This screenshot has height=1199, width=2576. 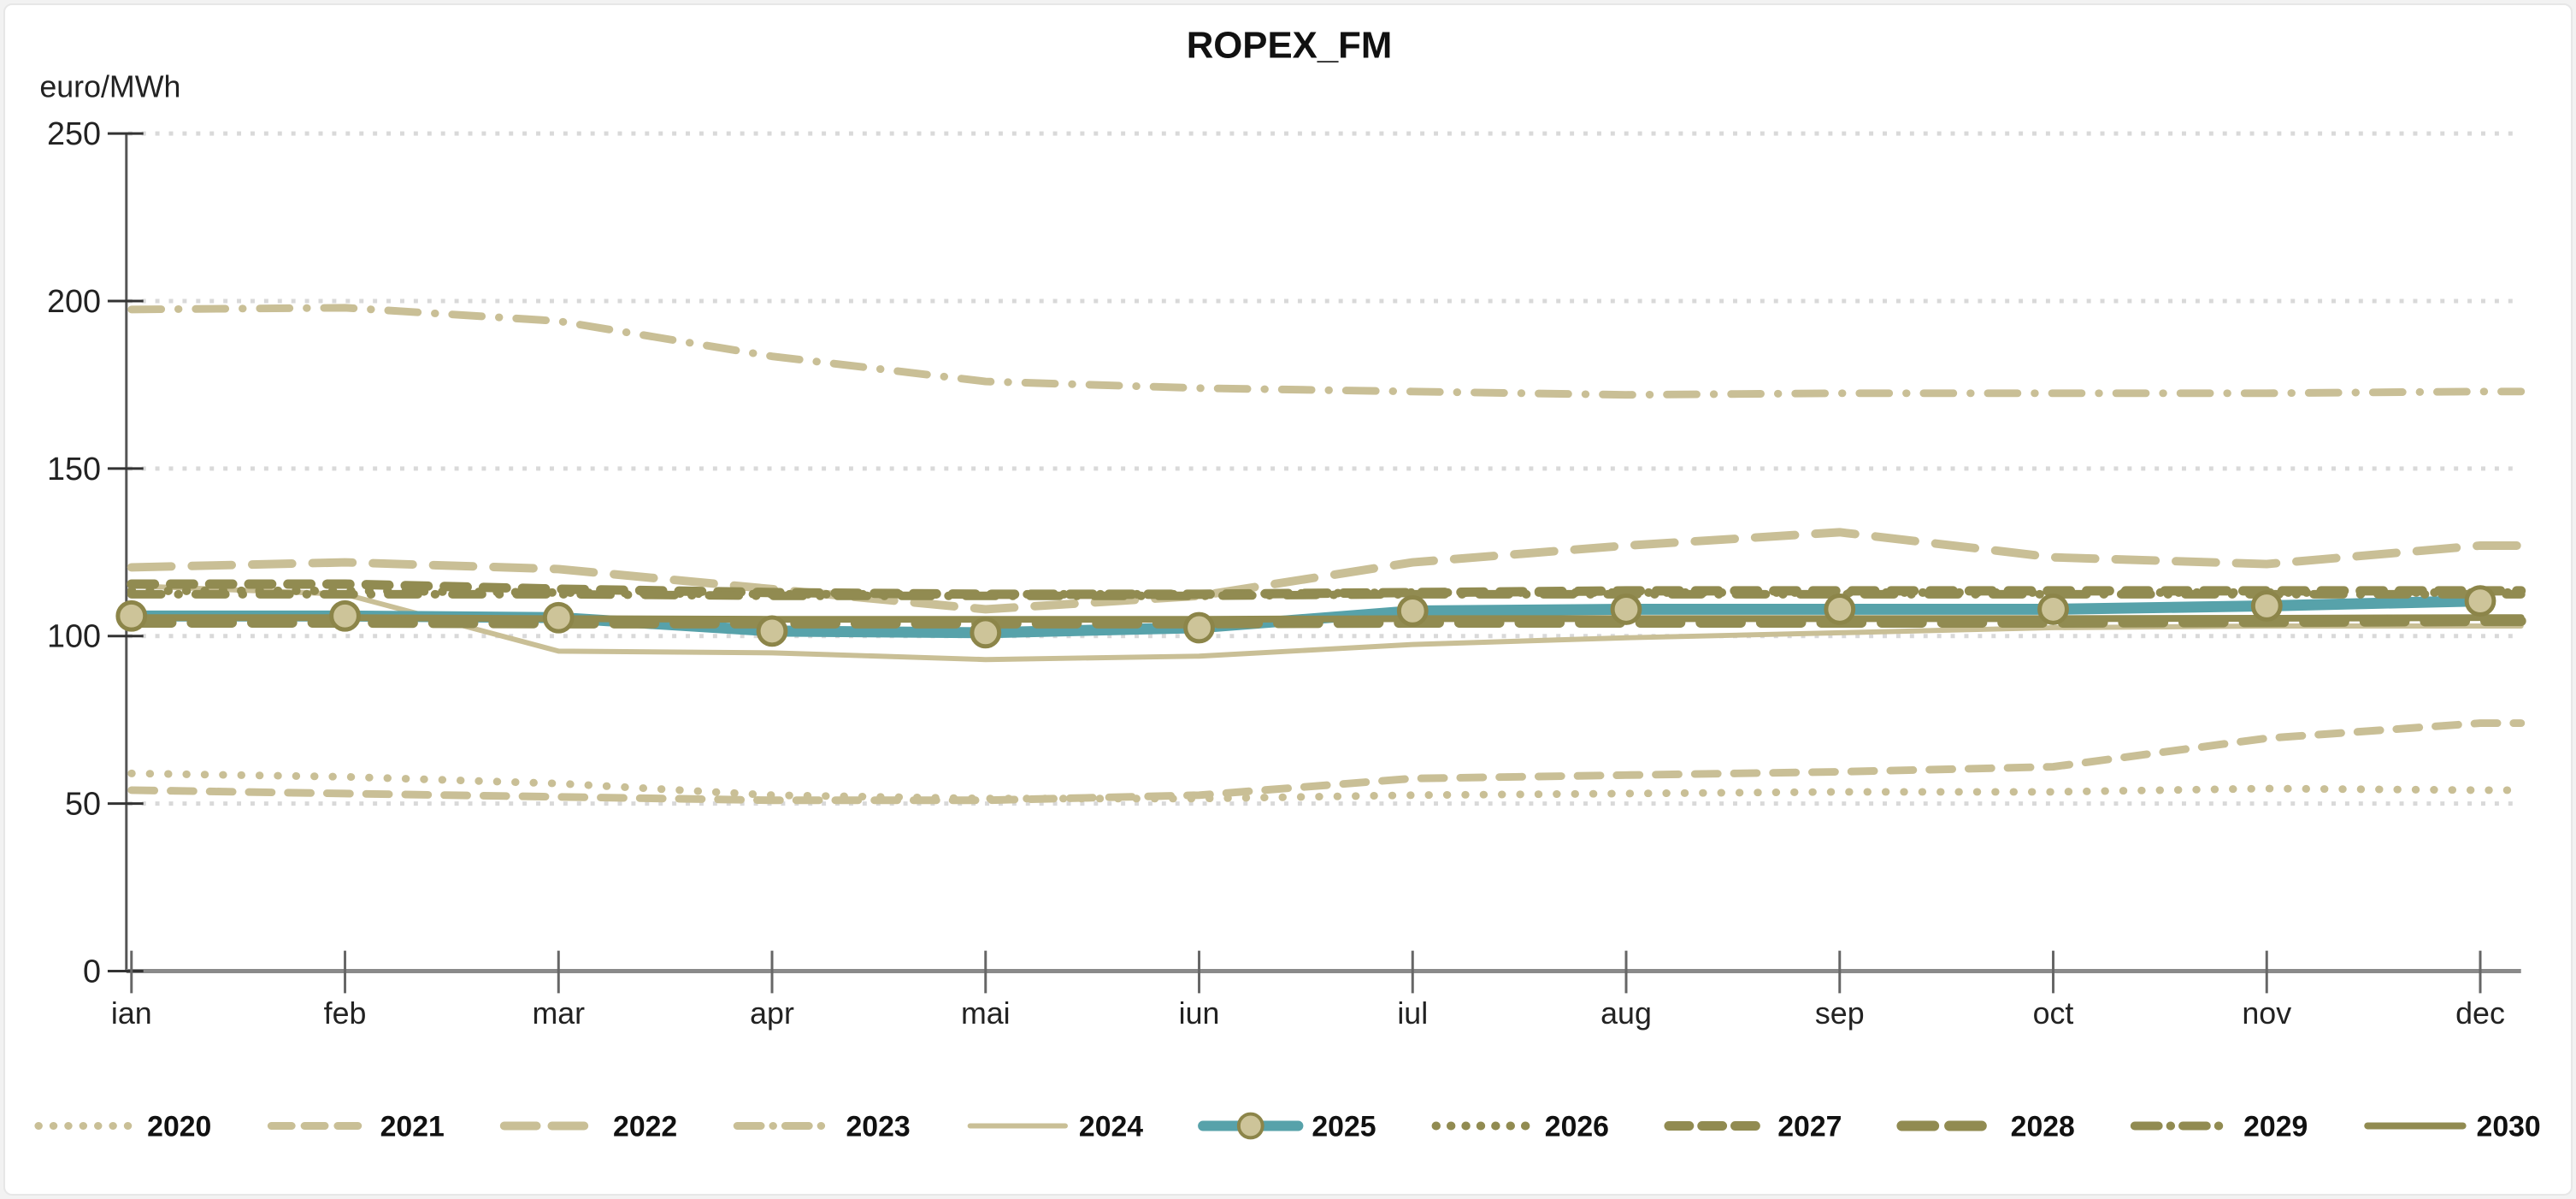 I want to click on legend-item-2024: 2024, so click(x=1055, y=1126).